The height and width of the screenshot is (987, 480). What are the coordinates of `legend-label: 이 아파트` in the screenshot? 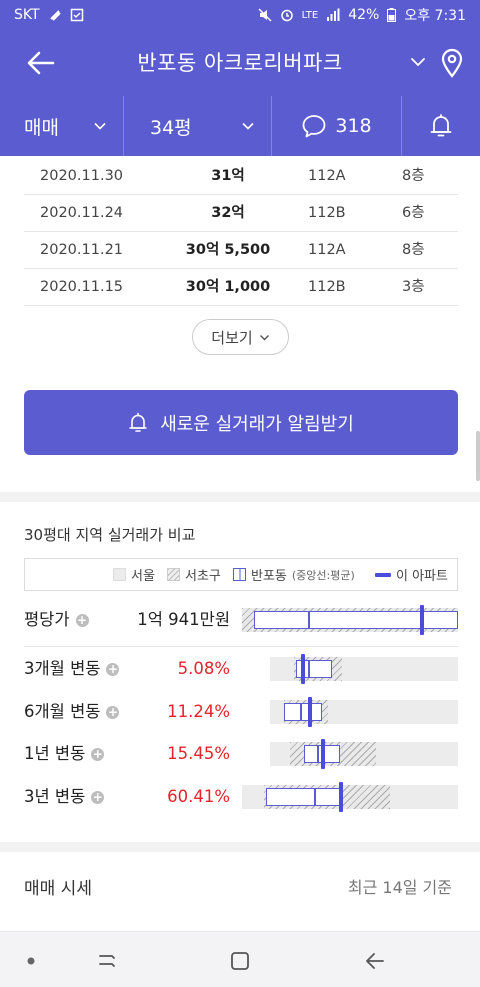 It's located at (422, 576).